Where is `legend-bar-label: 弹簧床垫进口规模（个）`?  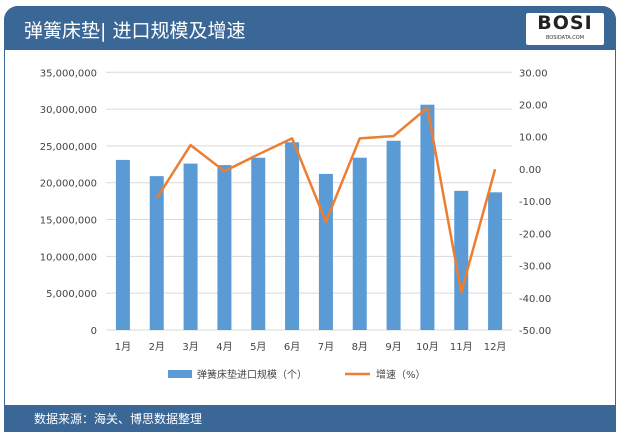
legend-bar-label: 弹簧床垫进口规模（个） is located at coordinates (252, 374).